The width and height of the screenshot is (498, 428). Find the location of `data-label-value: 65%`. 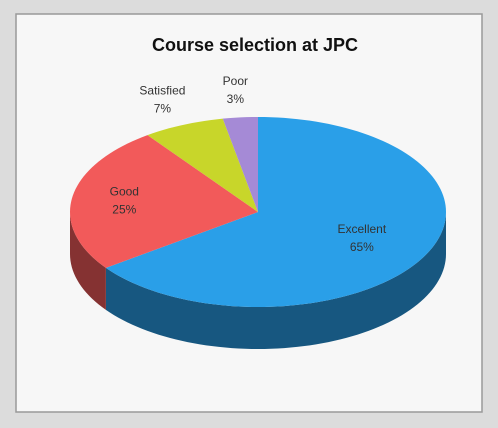

data-label-value: 65% is located at coordinates (362, 247).